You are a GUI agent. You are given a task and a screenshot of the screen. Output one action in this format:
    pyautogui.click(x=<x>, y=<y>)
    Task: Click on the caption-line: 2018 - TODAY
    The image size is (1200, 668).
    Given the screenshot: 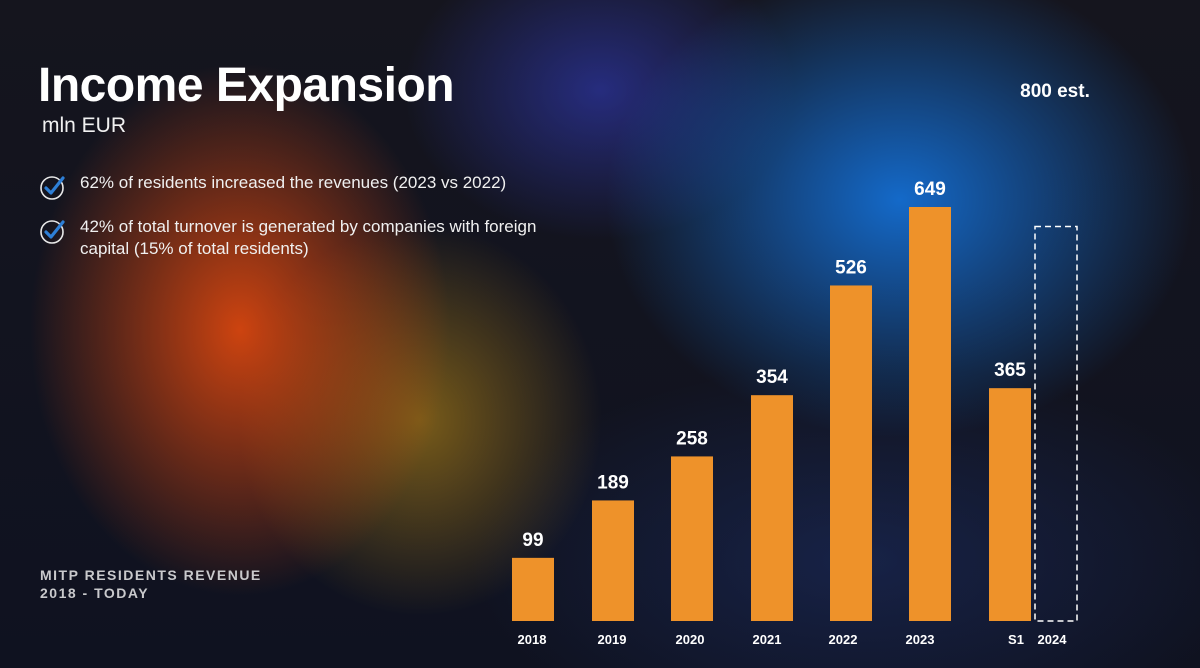 What is the action you would take?
    pyautogui.click(x=95, y=593)
    